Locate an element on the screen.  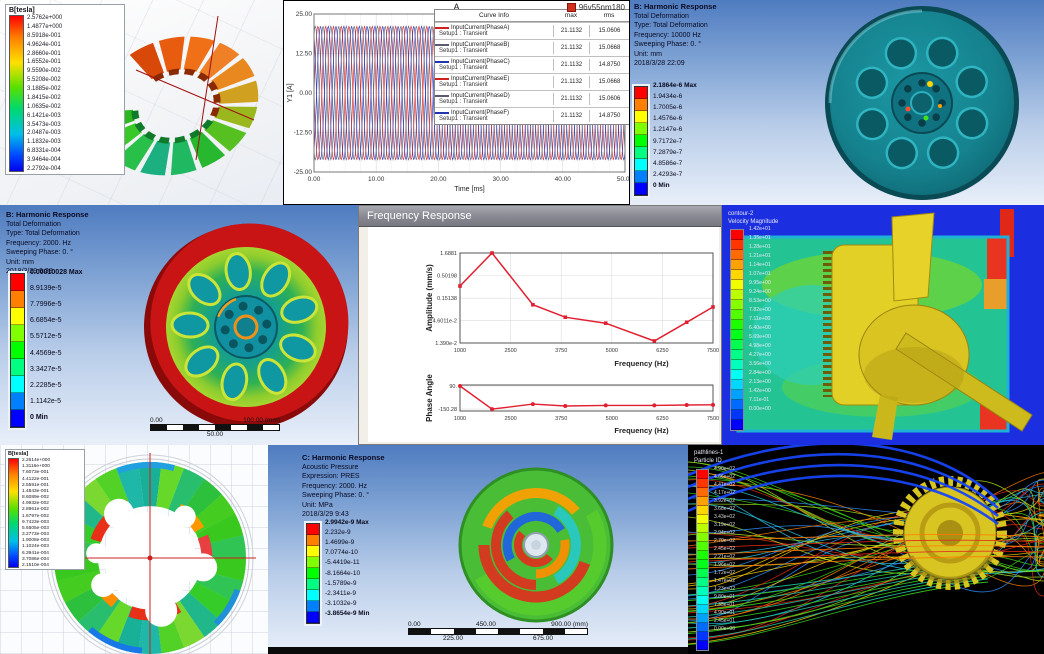
legend-value: 8.6089e-002 is located at coordinates (35, 498).